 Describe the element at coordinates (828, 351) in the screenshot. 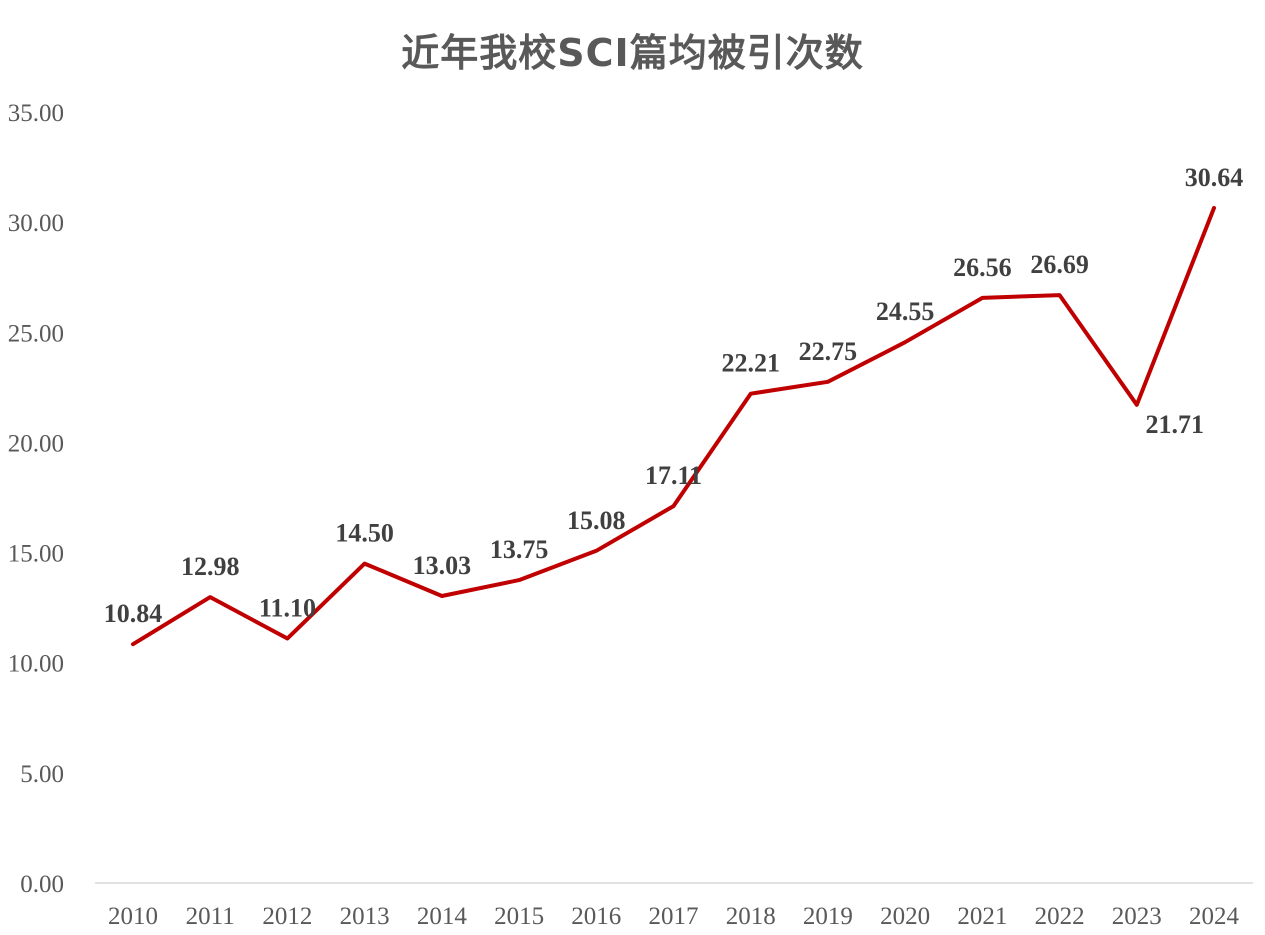

I see `data-label: 22.75` at that location.